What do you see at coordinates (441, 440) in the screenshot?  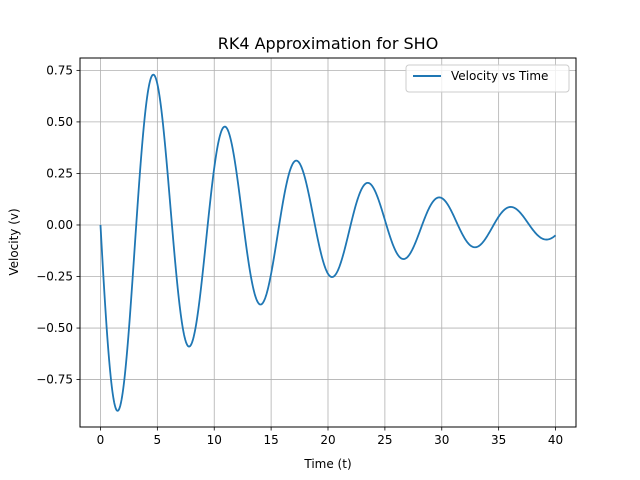 I see `x-tick-label: 30` at bounding box center [441, 440].